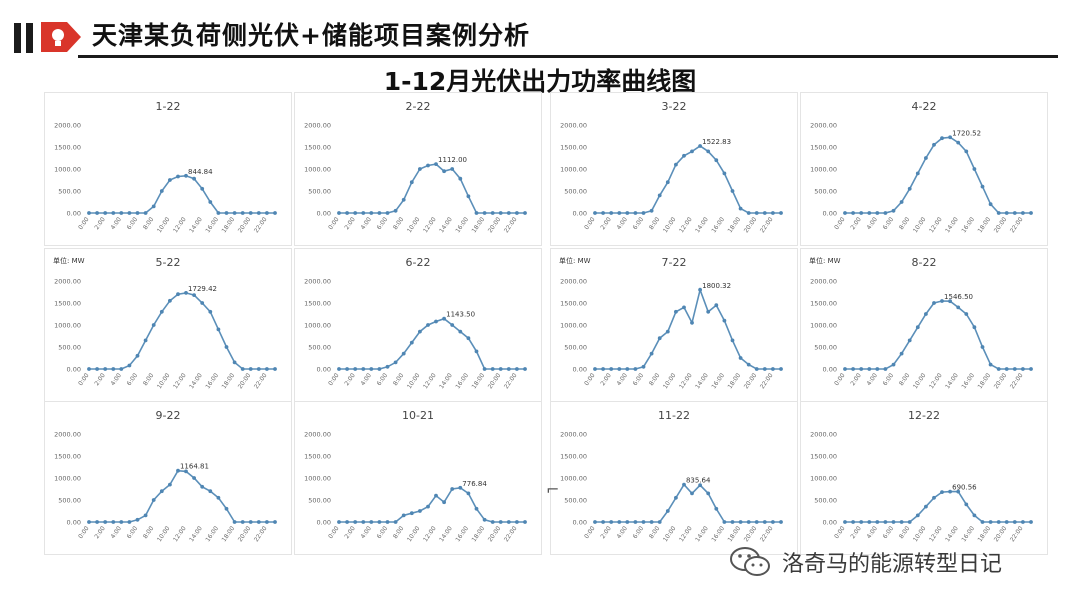 This screenshot has width=1080, height=608. What do you see at coordinates (952, 534) in the screenshot?
I see `x-tick-label: 14:00` at bounding box center [952, 534].